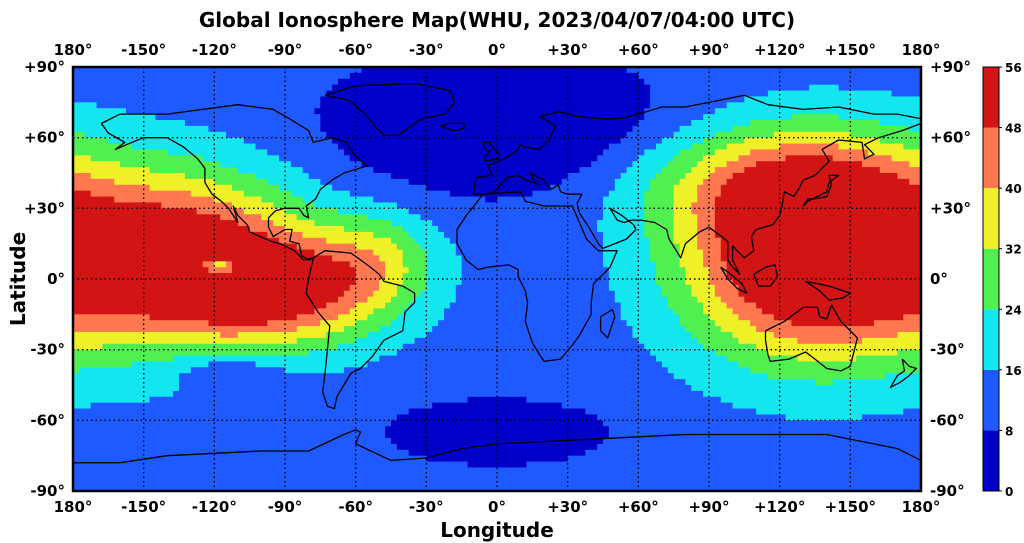 The height and width of the screenshot is (543, 1024). What do you see at coordinates (497, 50) in the screenshot?
I see `x-tick-label-top: 0°` at bounding box center [497, 50].